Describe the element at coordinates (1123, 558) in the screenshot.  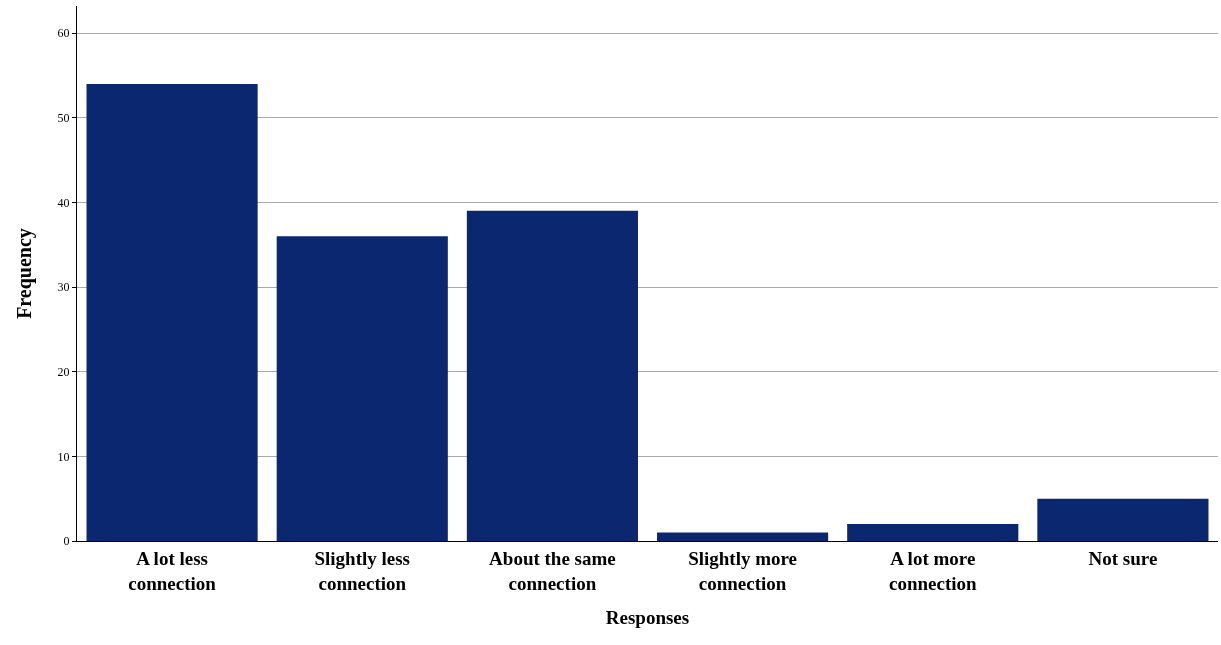
I see `x-tick-label: Not sure` at that location.